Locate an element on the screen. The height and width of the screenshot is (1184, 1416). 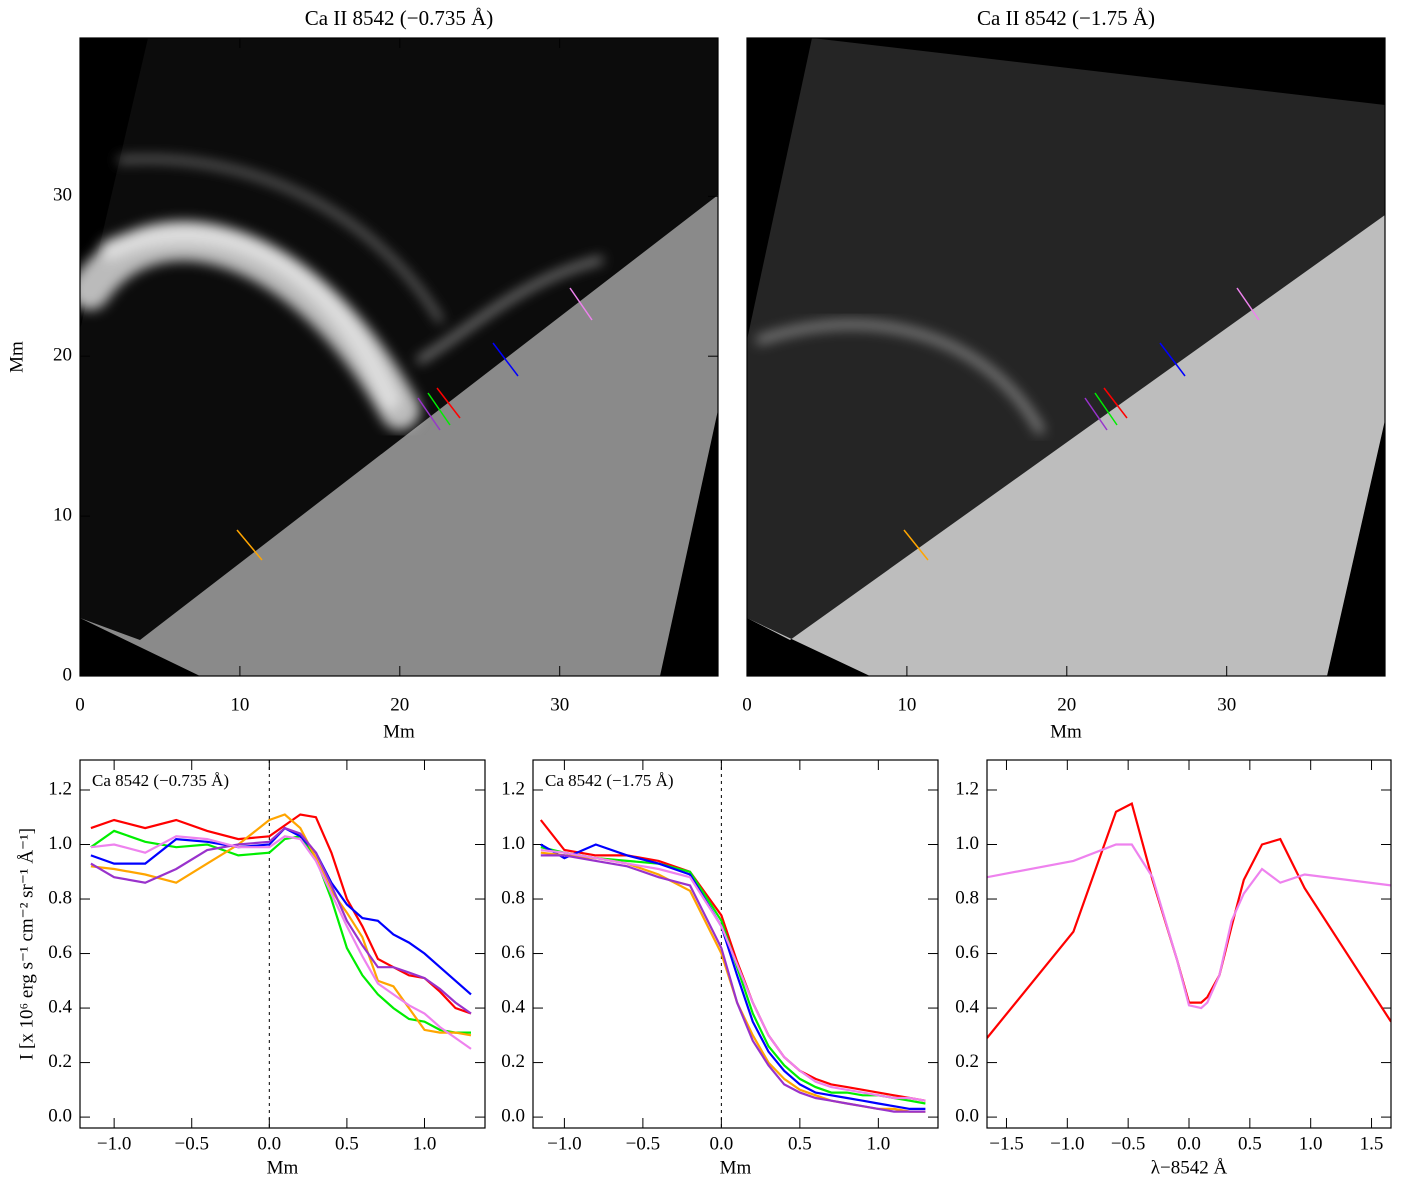
panel-annotation: Ca 8542 (−1.75 Å) is located at coordinates (609, 780).